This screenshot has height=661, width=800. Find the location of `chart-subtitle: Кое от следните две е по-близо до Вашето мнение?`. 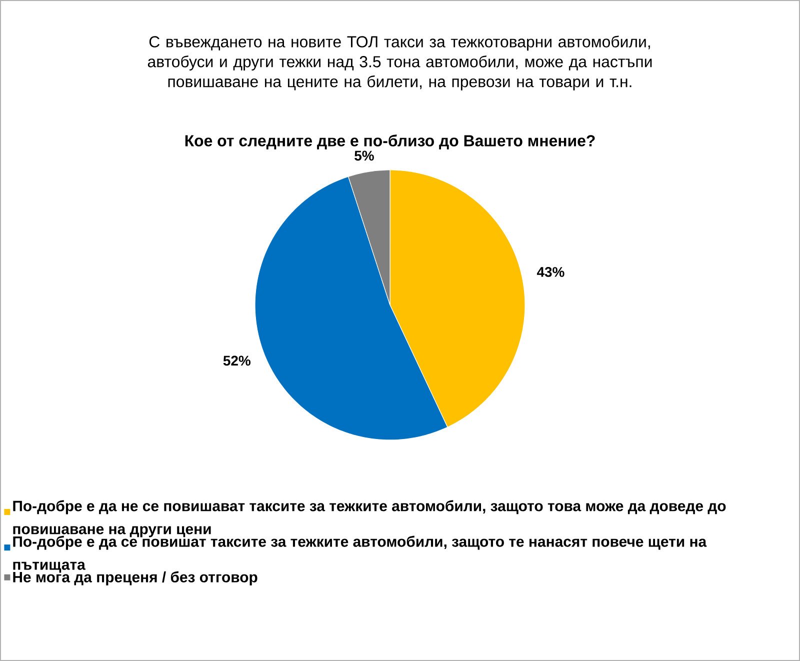

chart-subtitle: Кое от следните две е по-близо до Вашето мнение? is located at coordinates (390, 142).